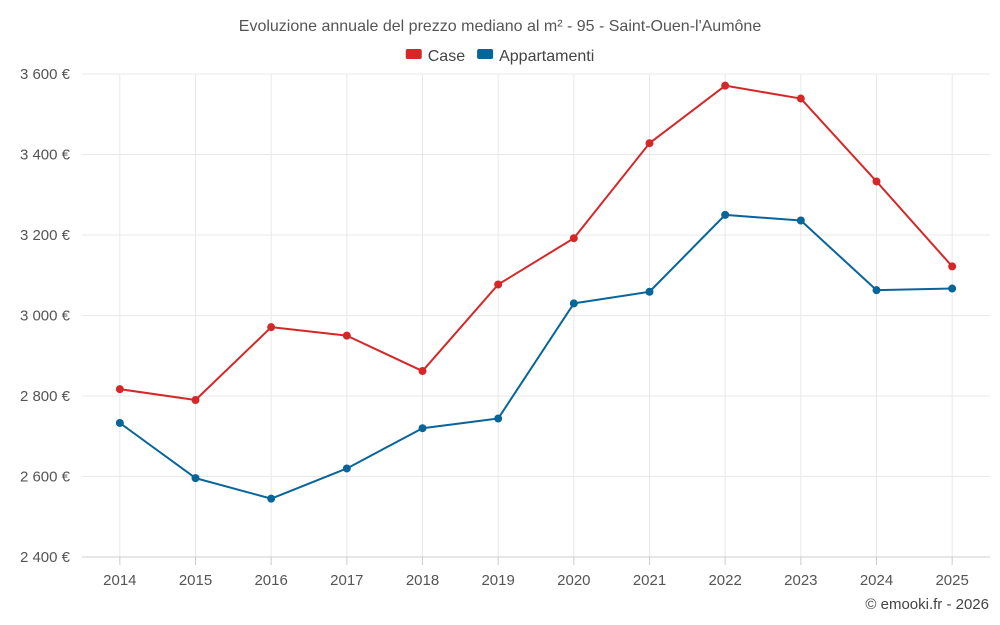  I want to click on x-tick-label: 2023, so click(800, 580).